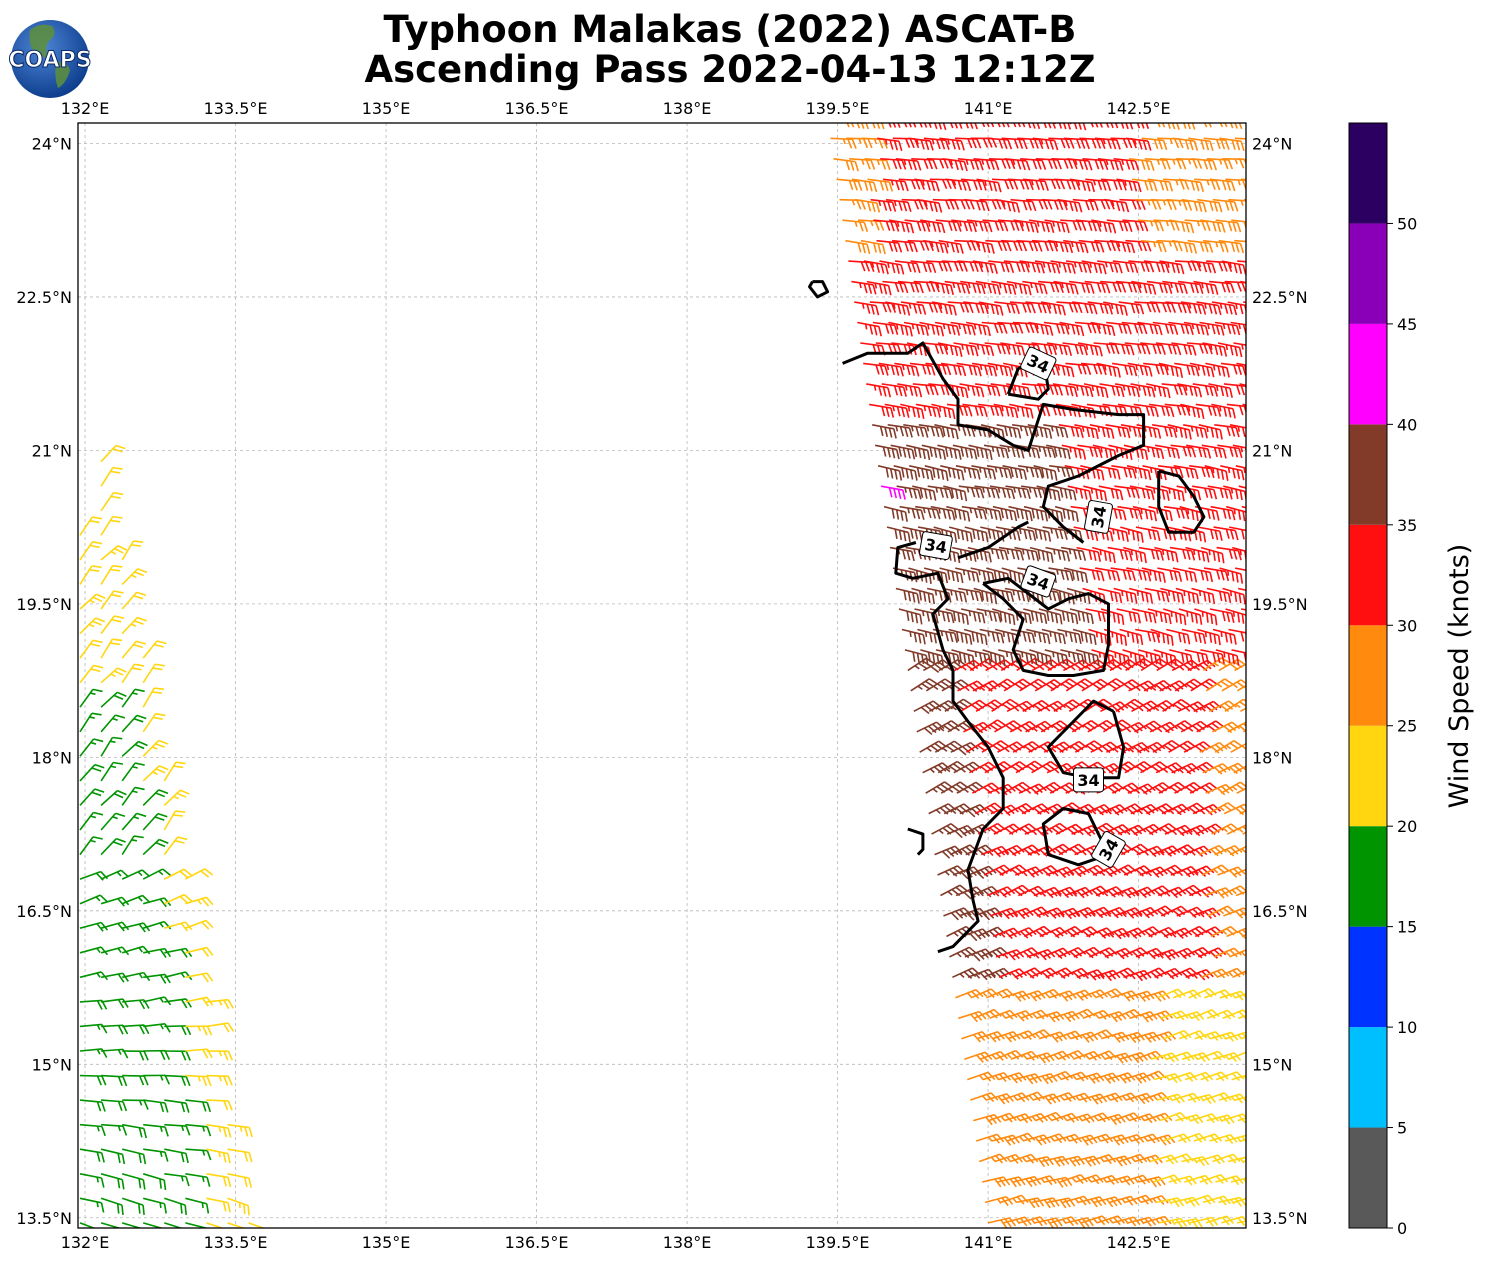 The image size is (1486, 1264). What do you see at coordinates (1007, 617) in the screenshot?
I see `34-knot-contours` at bounding box center [1007, 617].